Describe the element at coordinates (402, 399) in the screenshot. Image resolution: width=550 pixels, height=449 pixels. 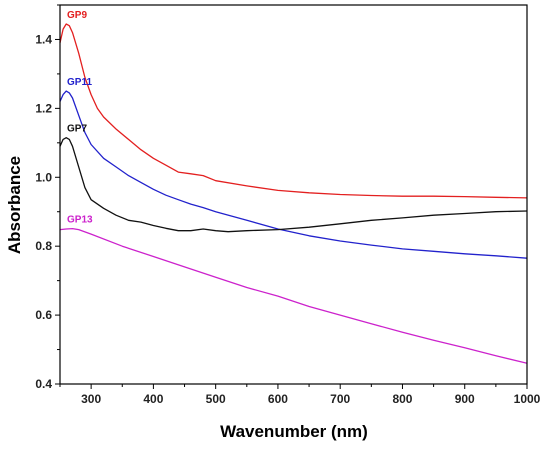
I see `x-tick-label: 800` at that location.